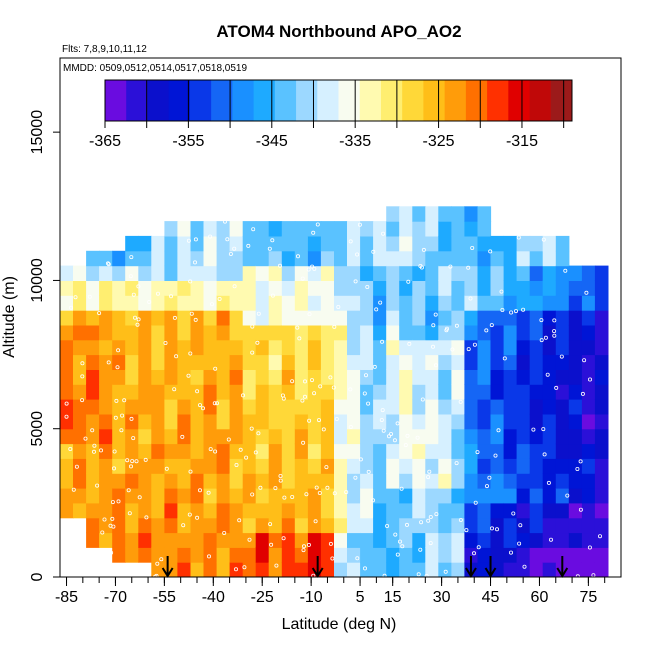  I want to click on colorbar-tick-label: -335, so click(355, 141).